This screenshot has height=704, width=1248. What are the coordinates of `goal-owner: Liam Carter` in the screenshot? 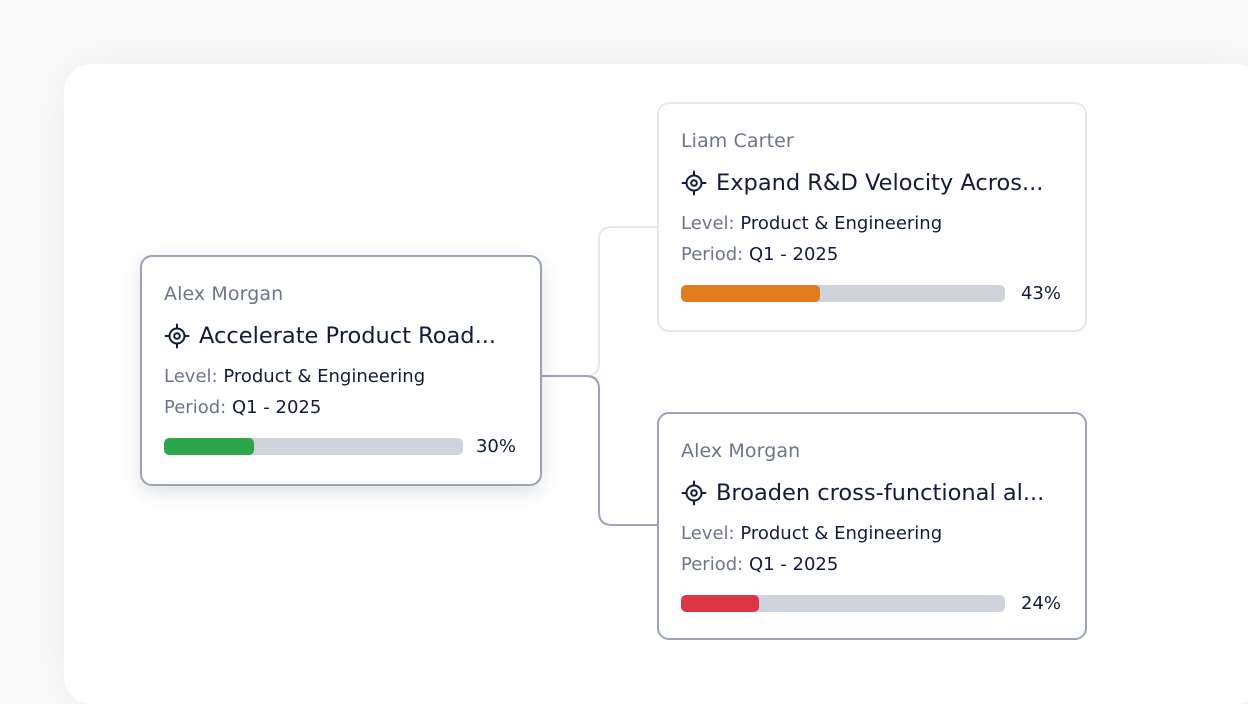 It's located at (737, 141).